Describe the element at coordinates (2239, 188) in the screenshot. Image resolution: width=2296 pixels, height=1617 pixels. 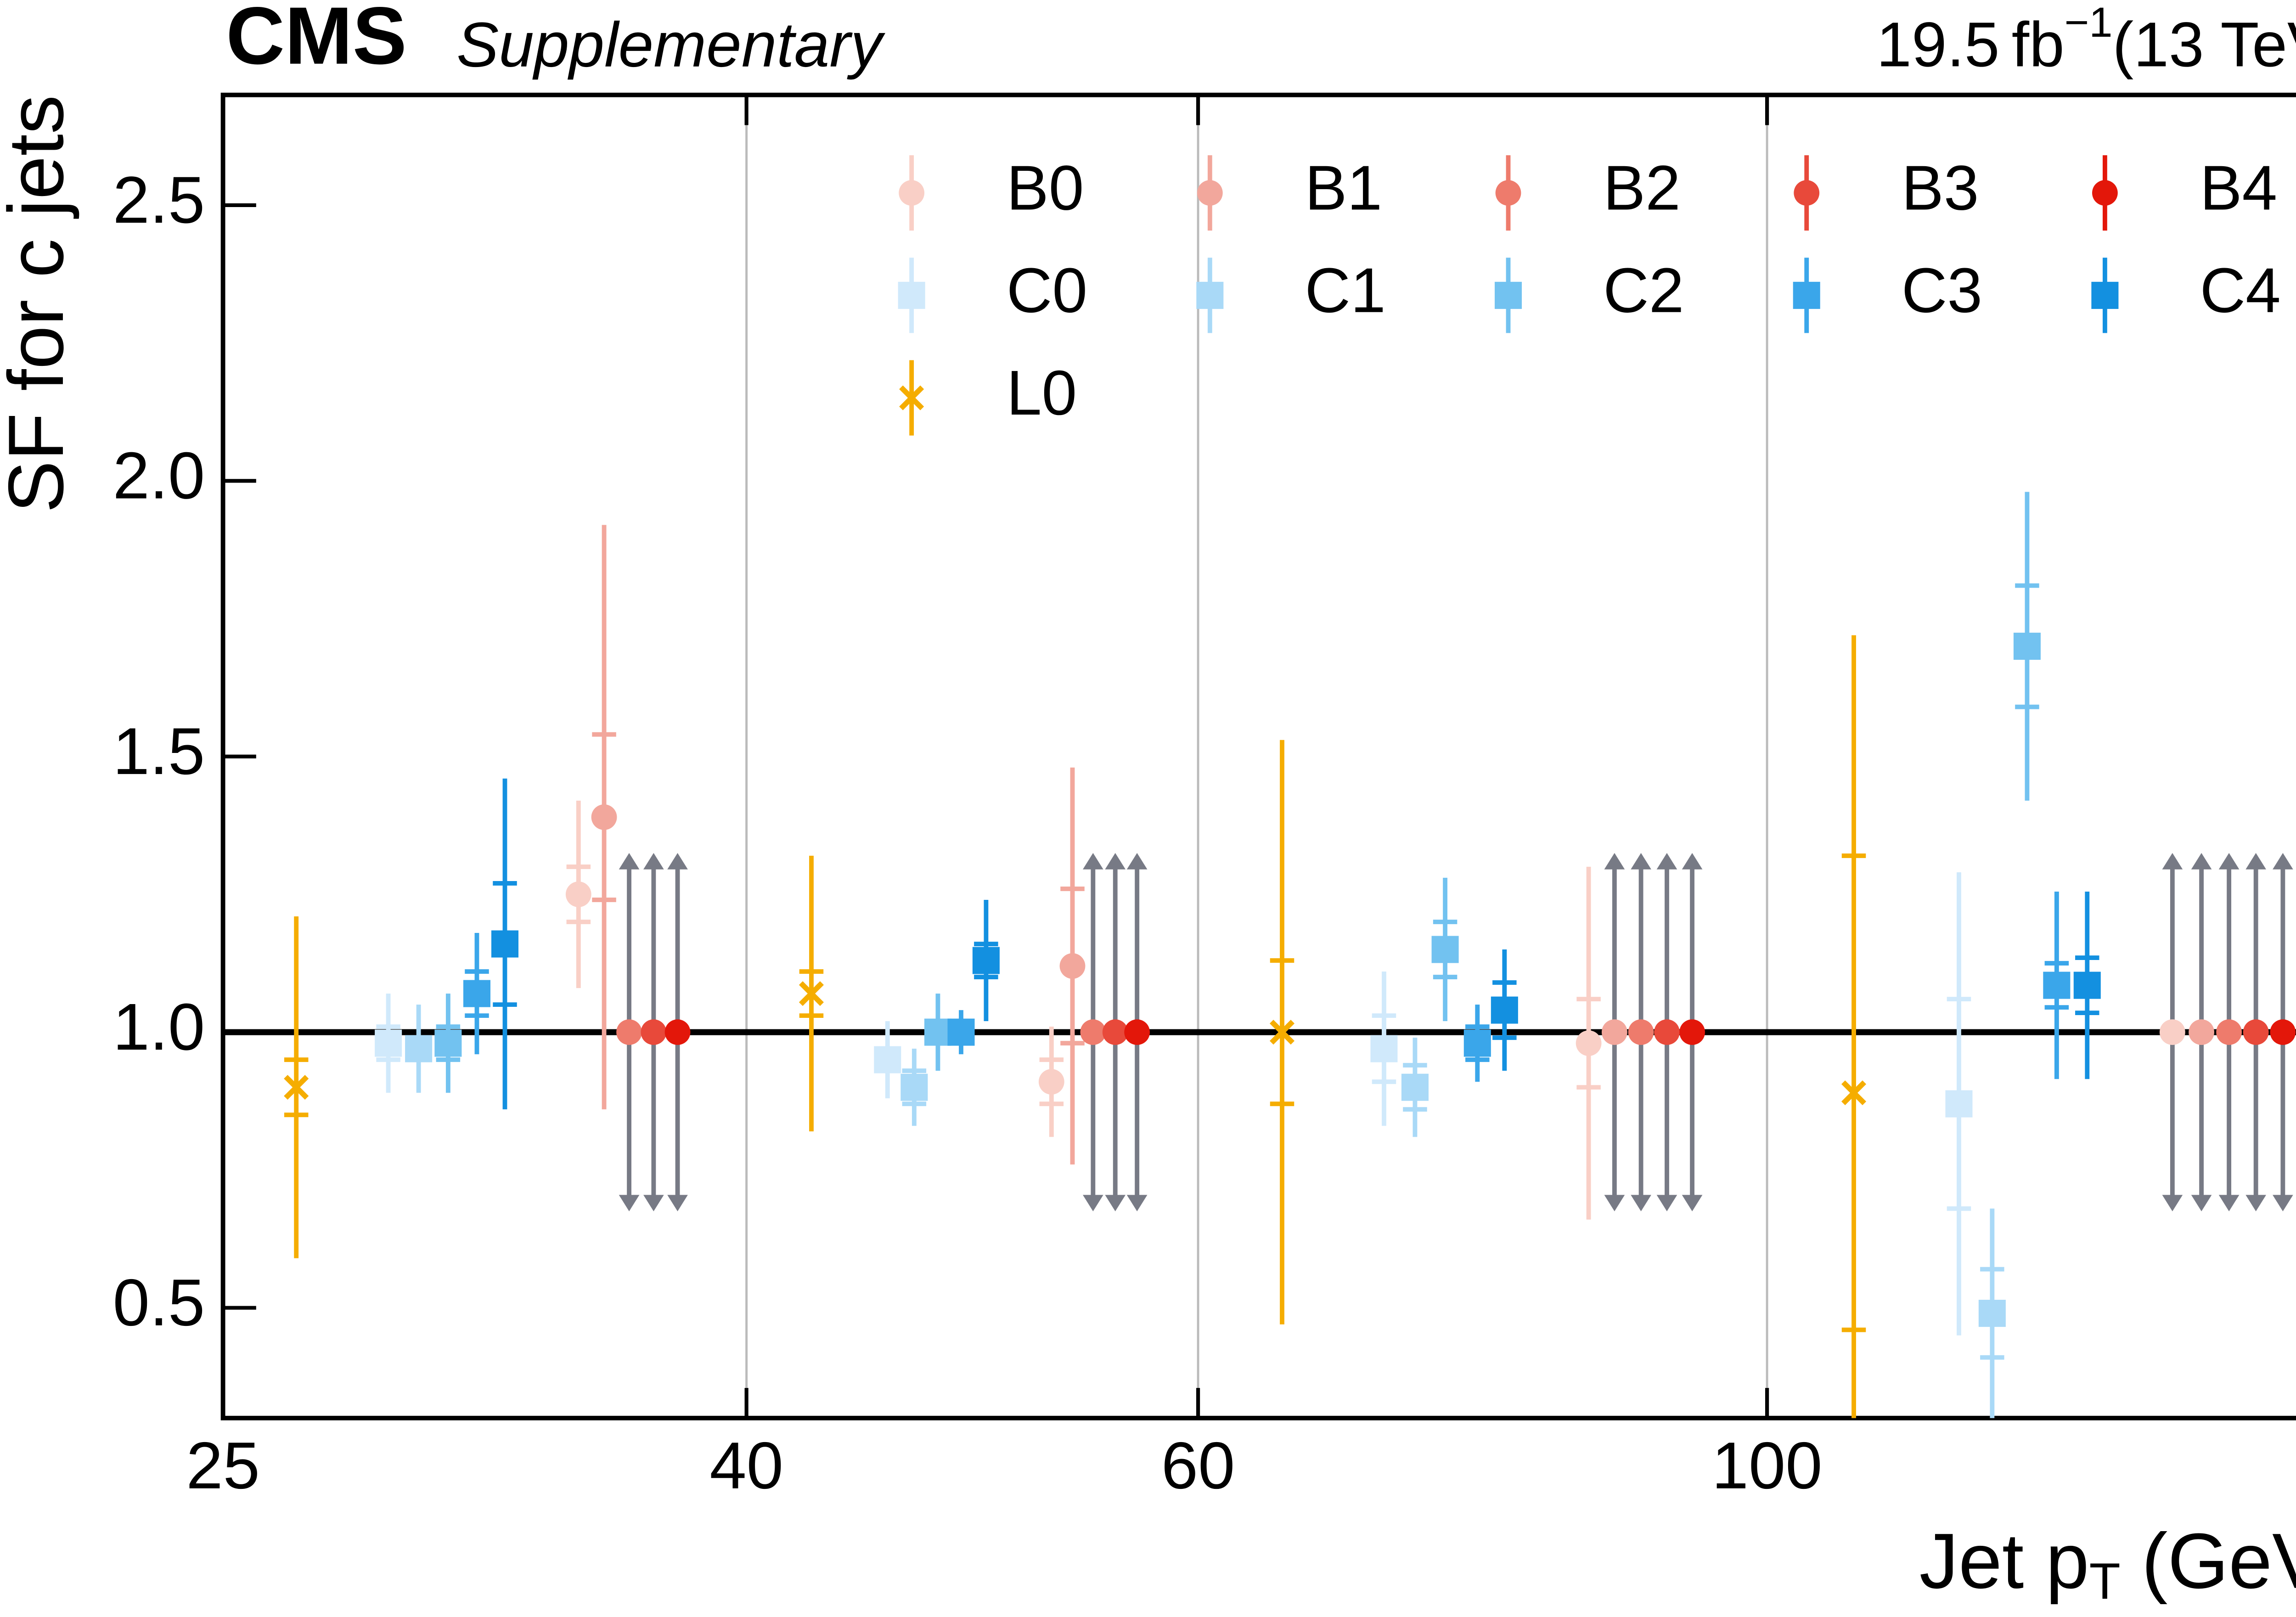
I see `legend-label: B4` at that location.